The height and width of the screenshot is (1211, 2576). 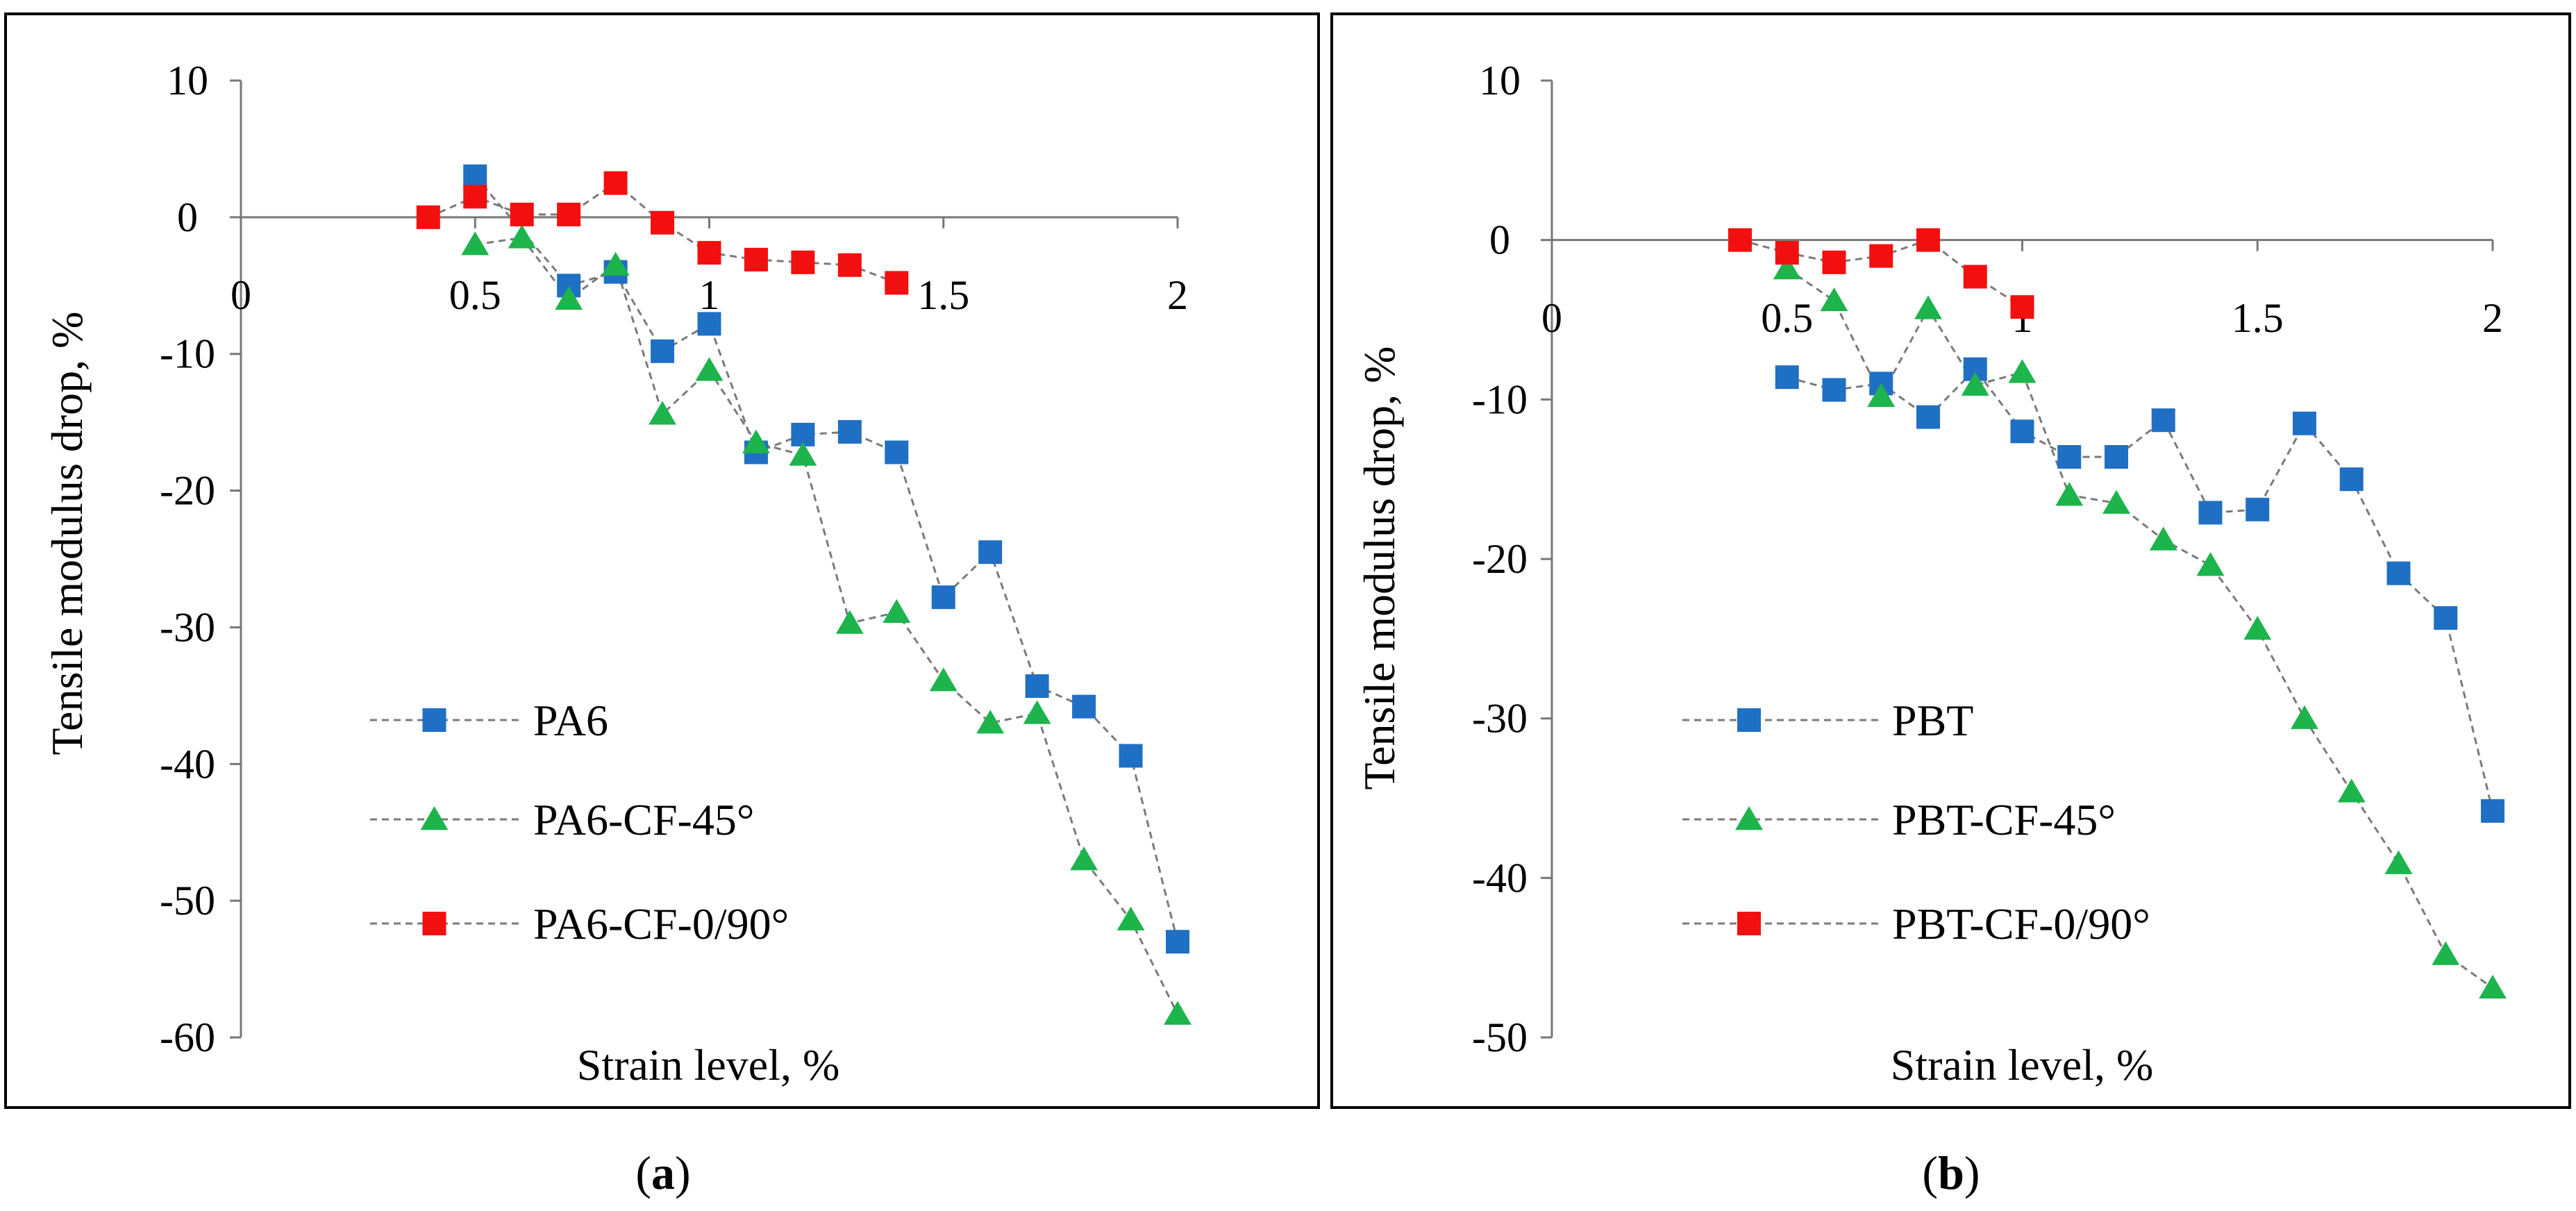 I want to click on legend-entry-pa6-cf-45: PA6-CF-45°, so click(x=562, y=819).